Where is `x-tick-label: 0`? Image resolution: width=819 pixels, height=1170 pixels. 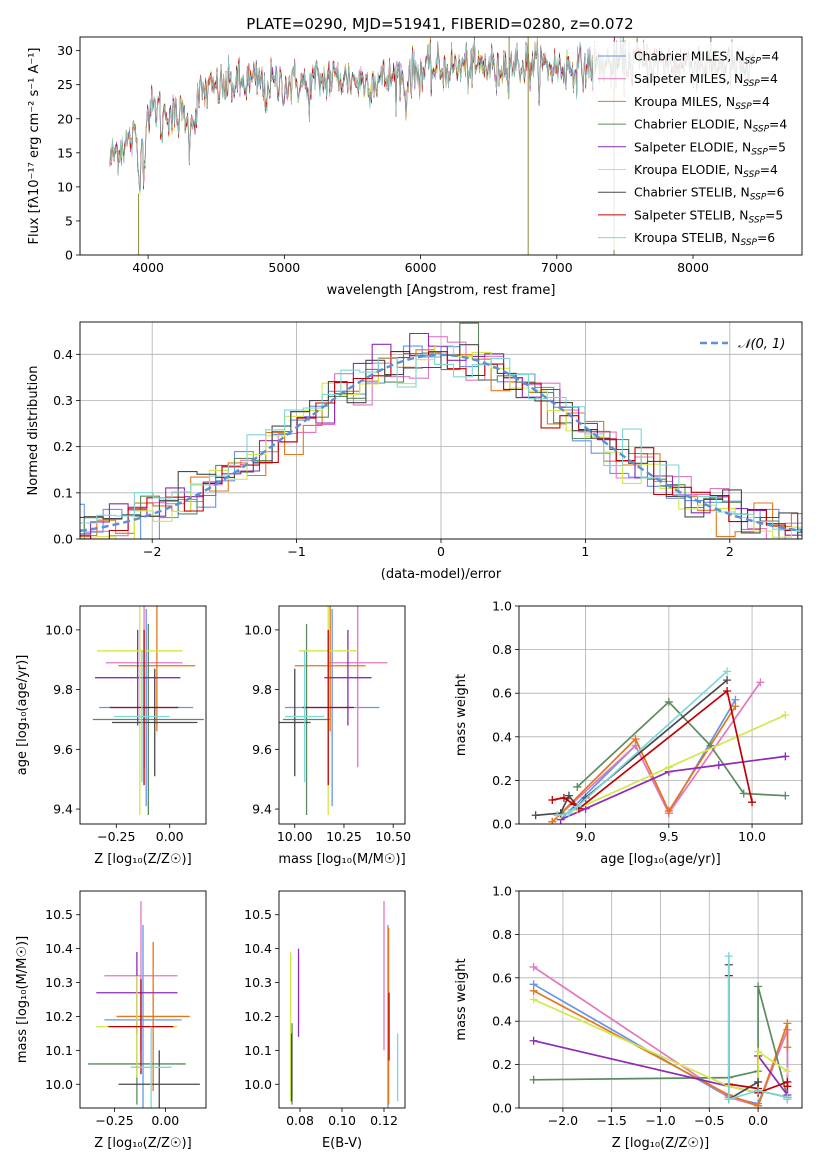 x-tick-label: 0 is located at coordinates (441, 551).